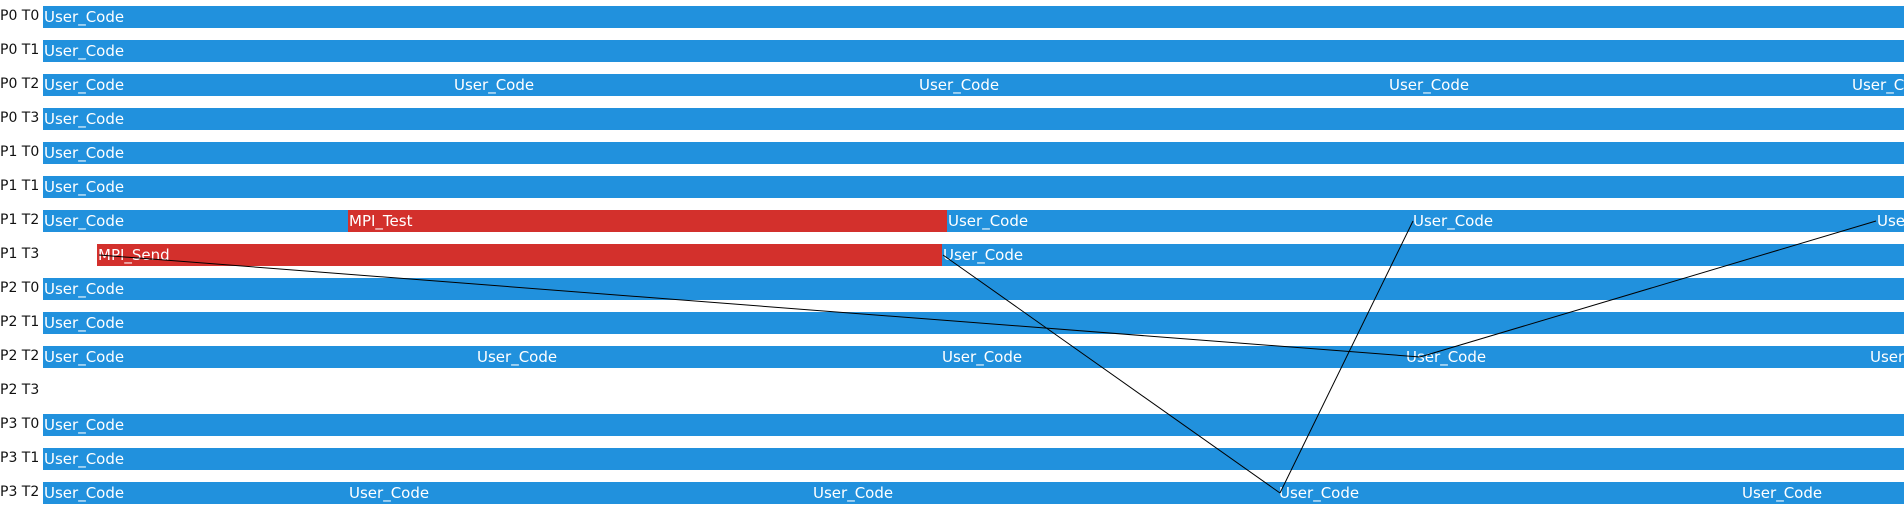 The width and height of the screenshot is (1904, 519). What do you see at coordinates (20, 390) in the screenshot?
I see `row-label-p2-t3: P2 T3` at bounding box center [20, 390].